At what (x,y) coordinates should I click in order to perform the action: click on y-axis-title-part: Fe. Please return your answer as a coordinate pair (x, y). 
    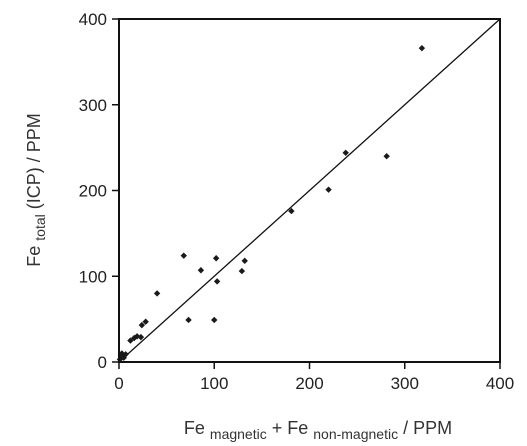
    Looking at the image, I should click on (34, 254).